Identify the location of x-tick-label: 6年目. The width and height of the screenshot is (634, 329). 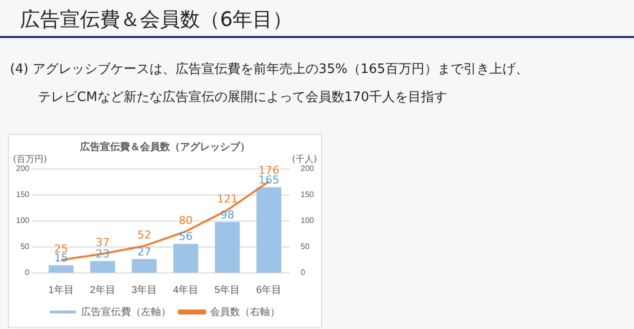
(269, 290).